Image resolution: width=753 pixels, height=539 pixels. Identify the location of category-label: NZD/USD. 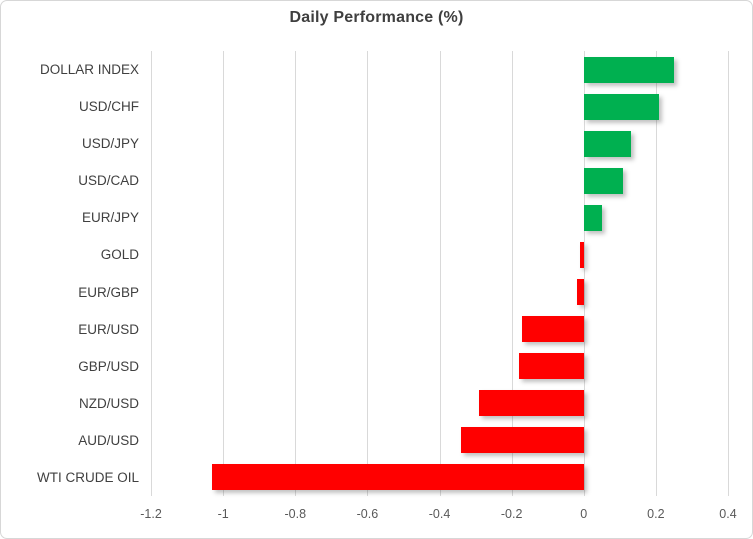
(109, 403).